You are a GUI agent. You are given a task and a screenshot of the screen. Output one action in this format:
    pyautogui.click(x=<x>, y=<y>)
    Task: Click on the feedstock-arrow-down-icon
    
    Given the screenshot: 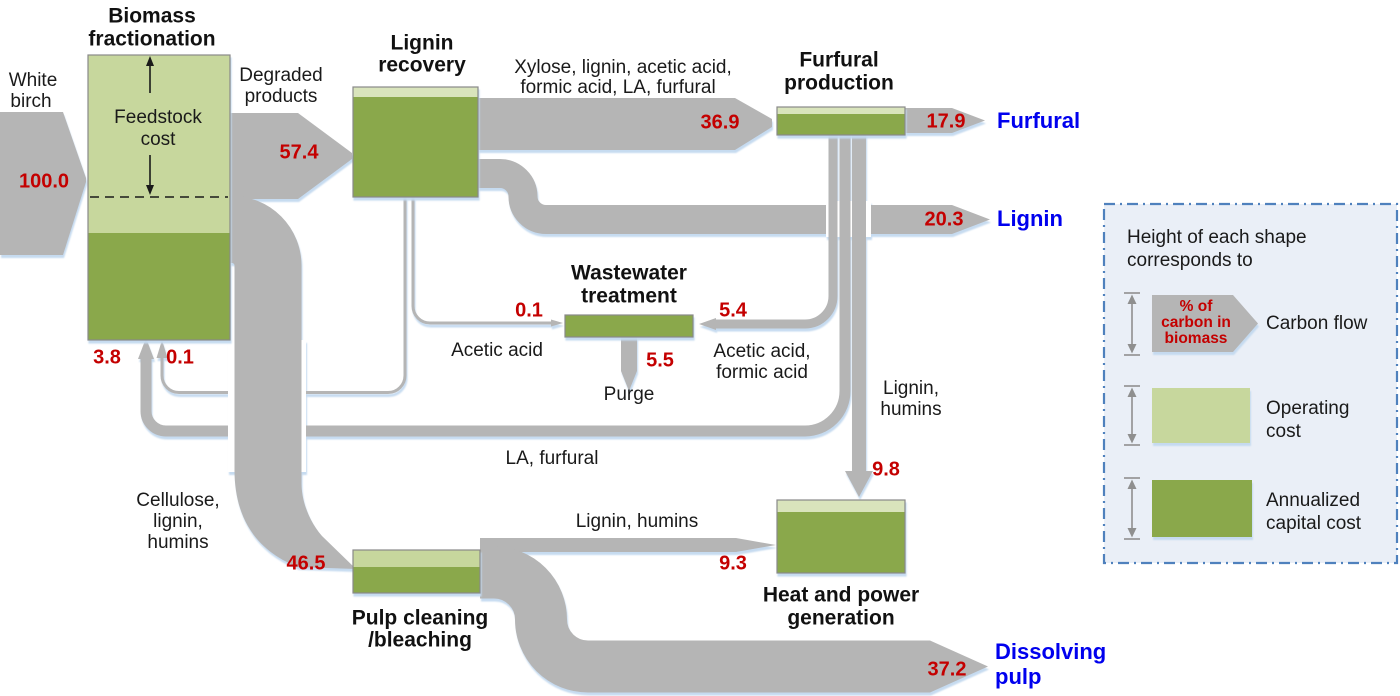 What is the action you would take?
    pyautogui.click(x=150, y=190)
    